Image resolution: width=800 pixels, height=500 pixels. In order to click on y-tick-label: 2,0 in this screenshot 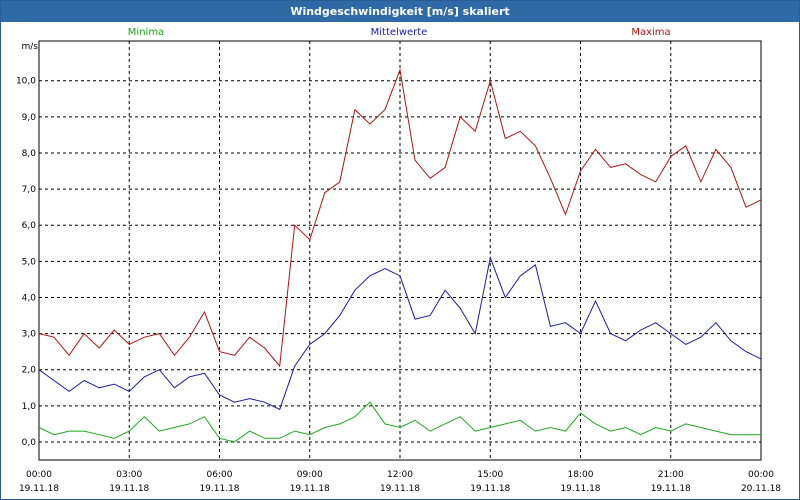, I will do `click(29, 371)`.